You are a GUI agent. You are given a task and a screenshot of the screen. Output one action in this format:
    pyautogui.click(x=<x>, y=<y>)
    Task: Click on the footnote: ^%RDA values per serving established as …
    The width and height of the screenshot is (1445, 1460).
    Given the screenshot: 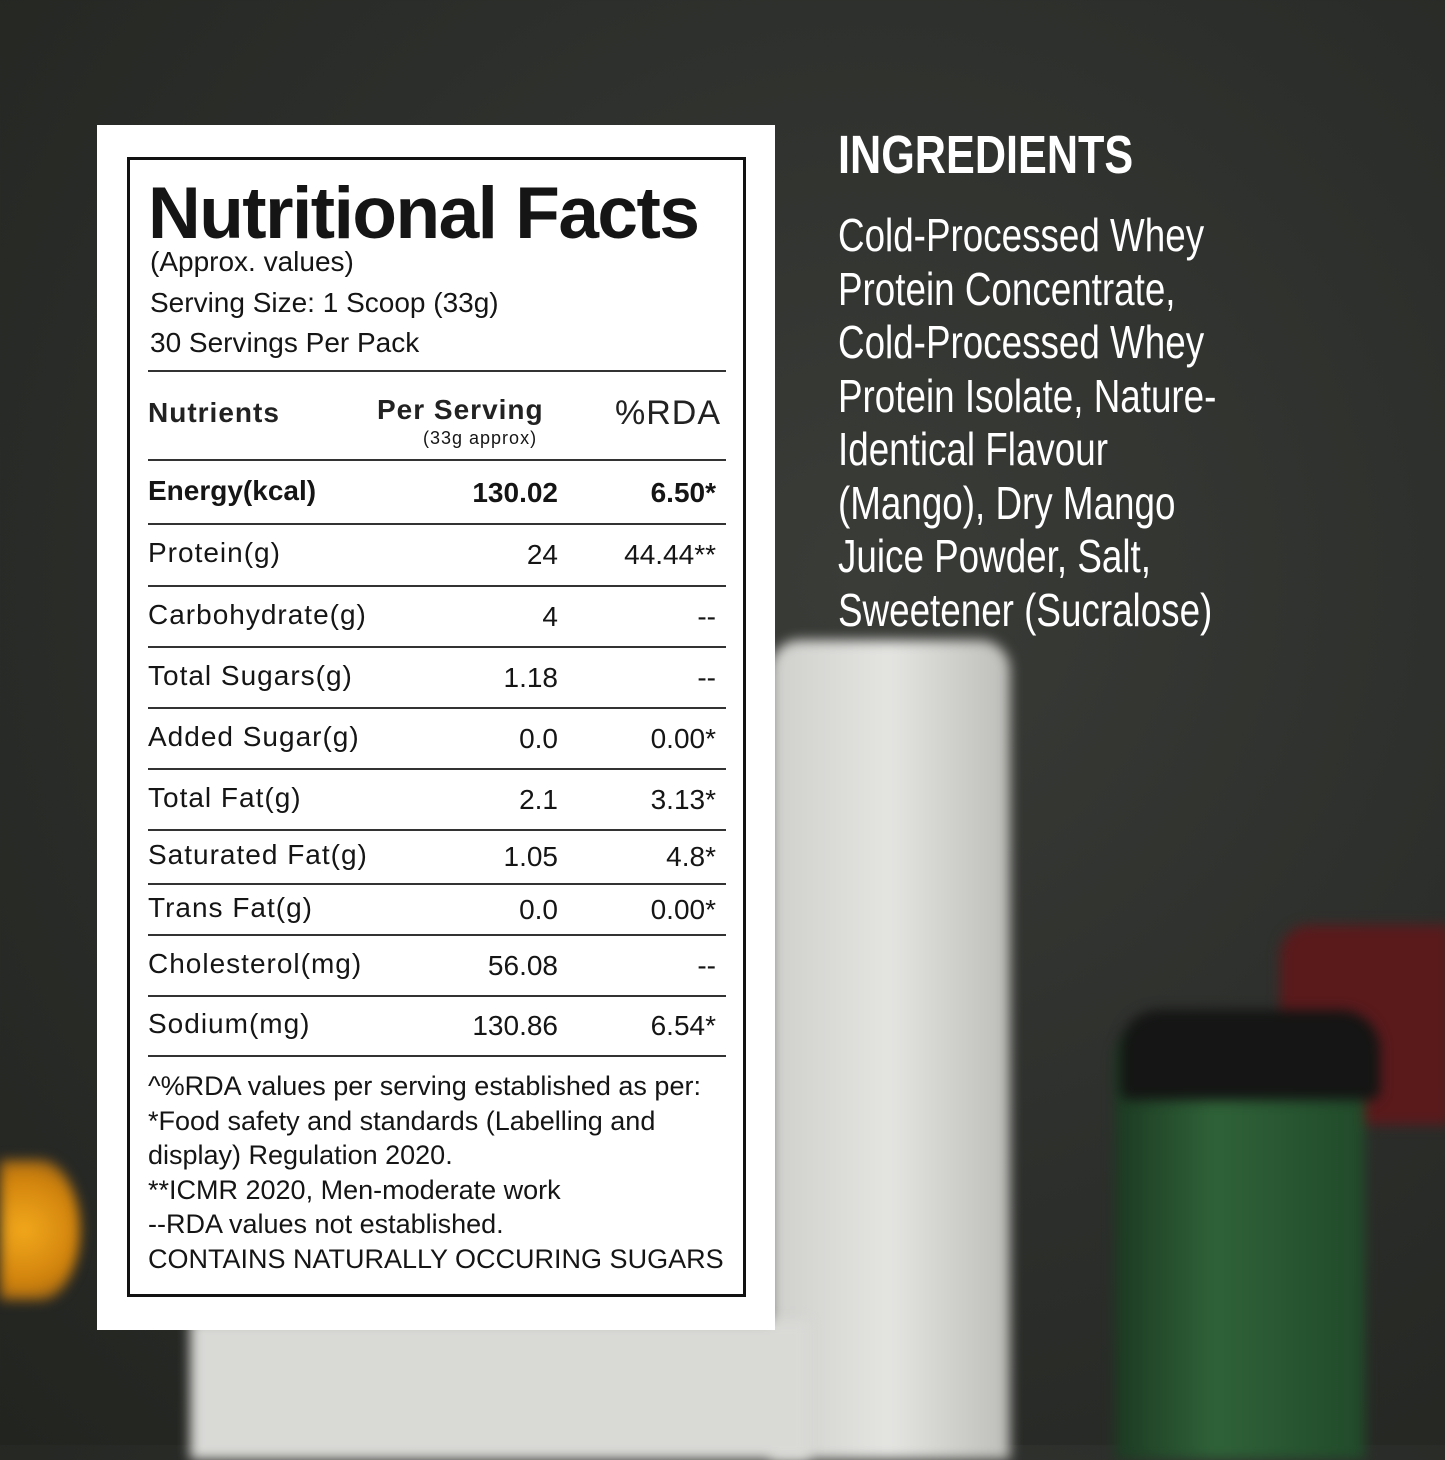 What is the action you would take?
    pyautogui.click(x=424, y=1086)
    